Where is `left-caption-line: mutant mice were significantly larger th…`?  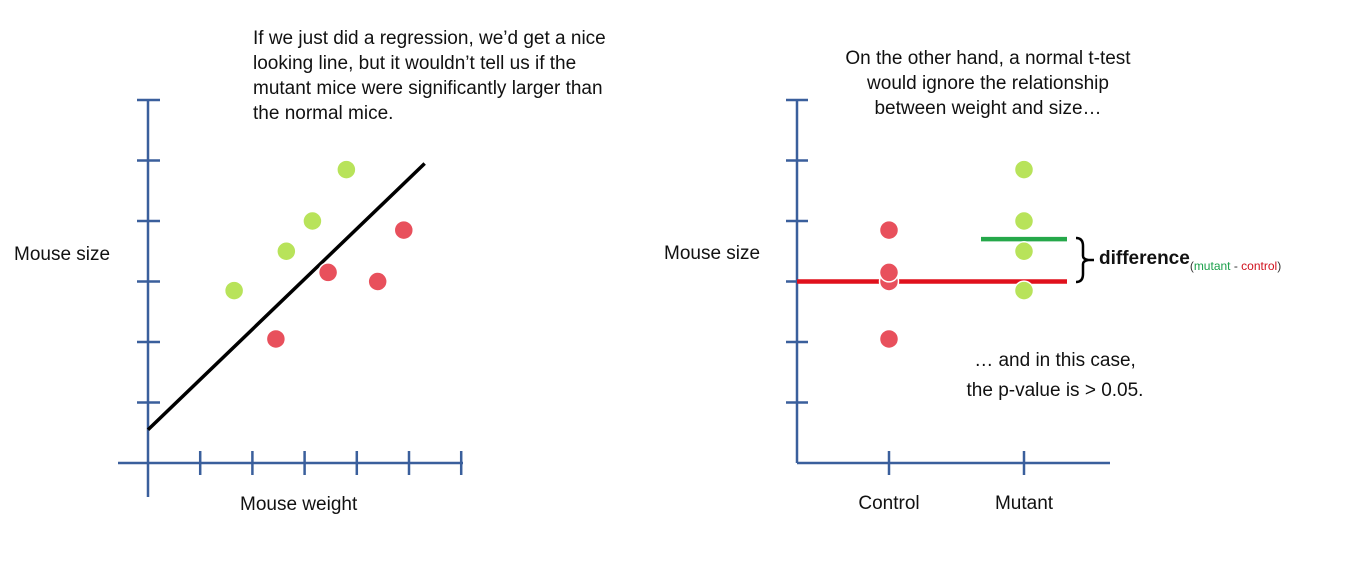
left-caption-line: mutant mice were significantly larger th… is located at coordinates (428, 88).